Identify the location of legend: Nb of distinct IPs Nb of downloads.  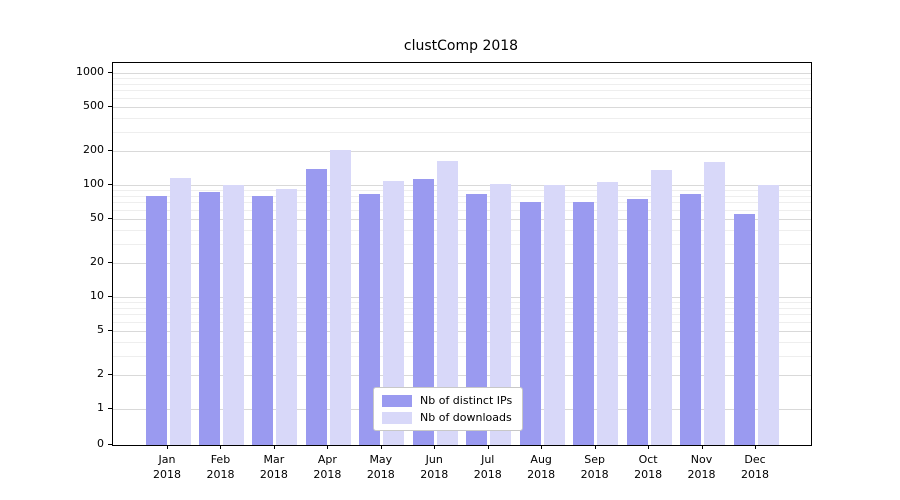
(448, 409).